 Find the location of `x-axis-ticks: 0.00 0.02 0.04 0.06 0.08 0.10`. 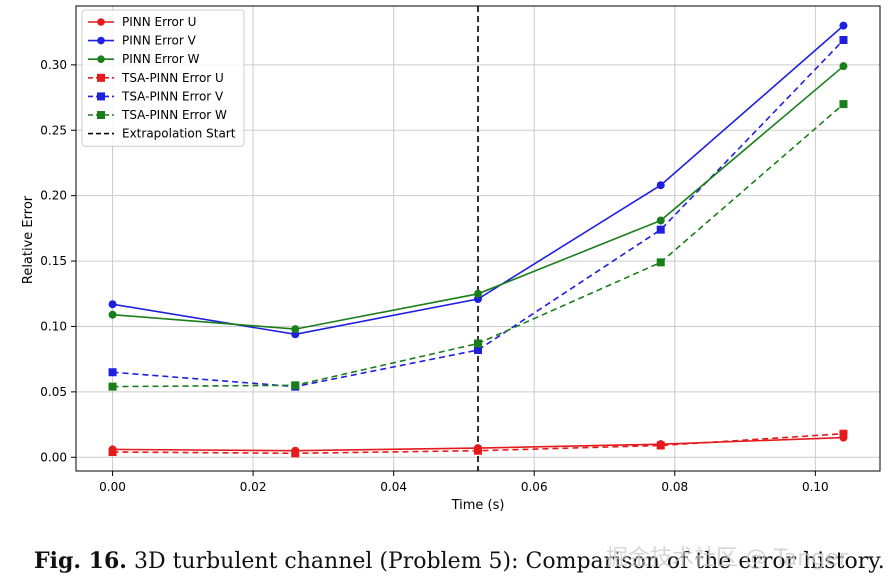

x-axis-ticks: 0.00 0.02 0.04 0.06 0.08 0.10 is located at coordinates (464, 482).